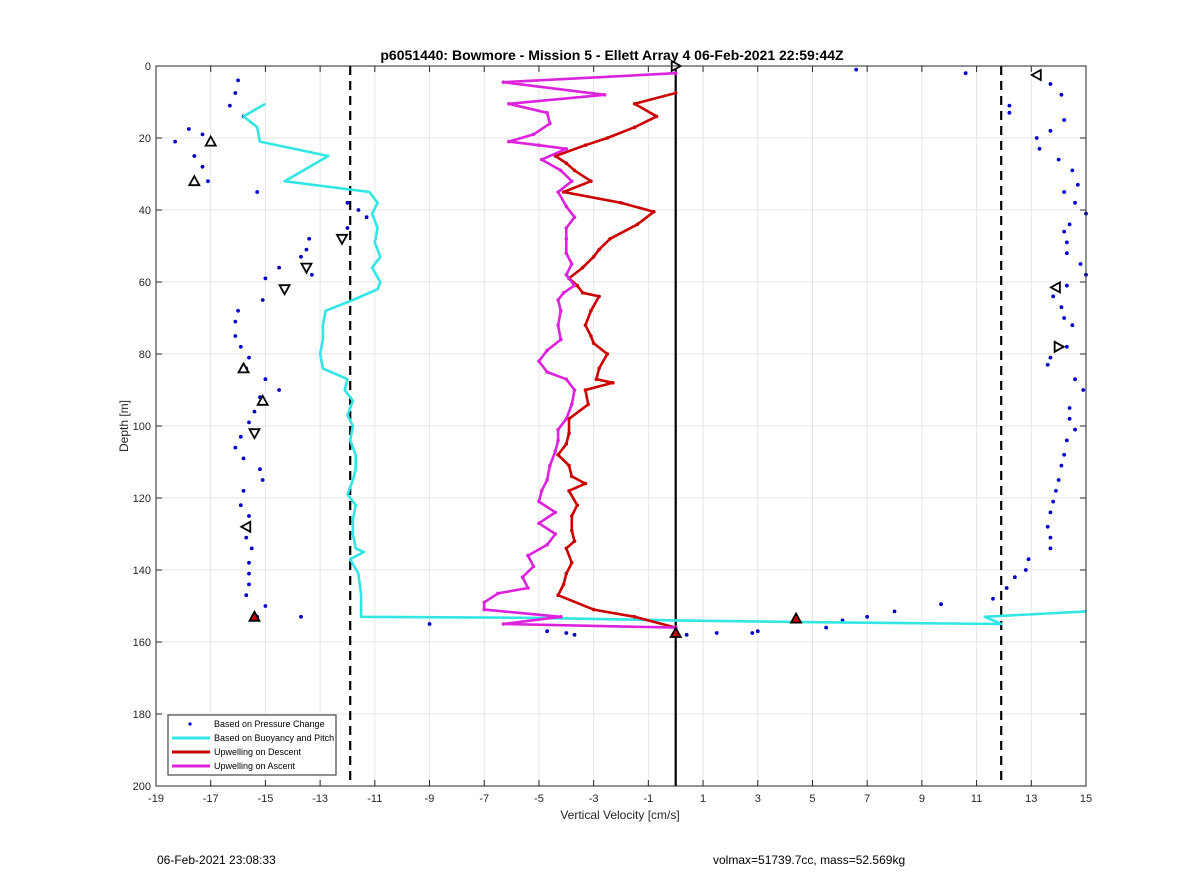  Describe the element at coordinates (216, 860) in the screenshot. I see `footer-timestamp: 06-Feb-2021 23:08:33` at that location.